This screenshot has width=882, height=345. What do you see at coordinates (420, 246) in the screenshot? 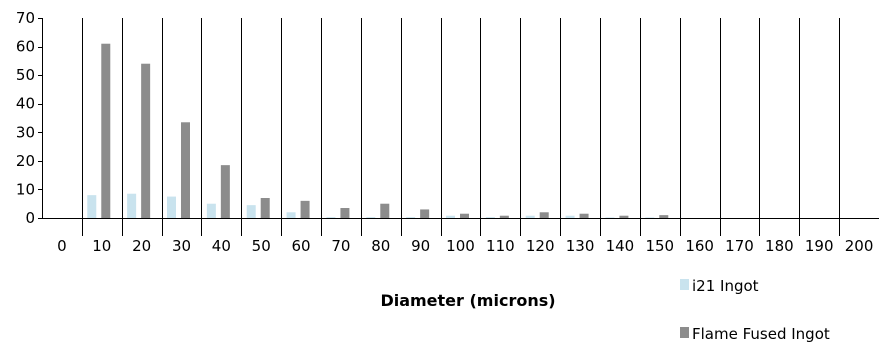
I see `x-tick-label: 90` at bounding box center [420, 246].